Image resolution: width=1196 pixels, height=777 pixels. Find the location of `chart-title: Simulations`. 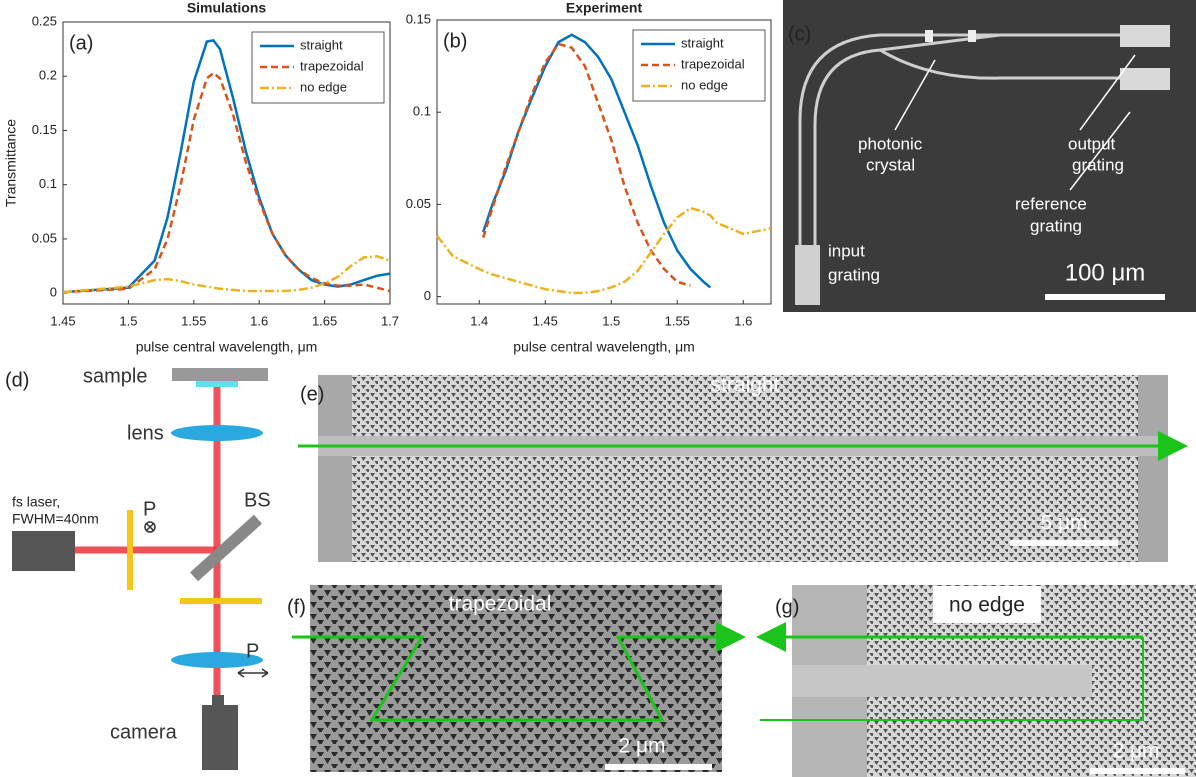

chart-title: Simulations is located at coordinates (227, 8).